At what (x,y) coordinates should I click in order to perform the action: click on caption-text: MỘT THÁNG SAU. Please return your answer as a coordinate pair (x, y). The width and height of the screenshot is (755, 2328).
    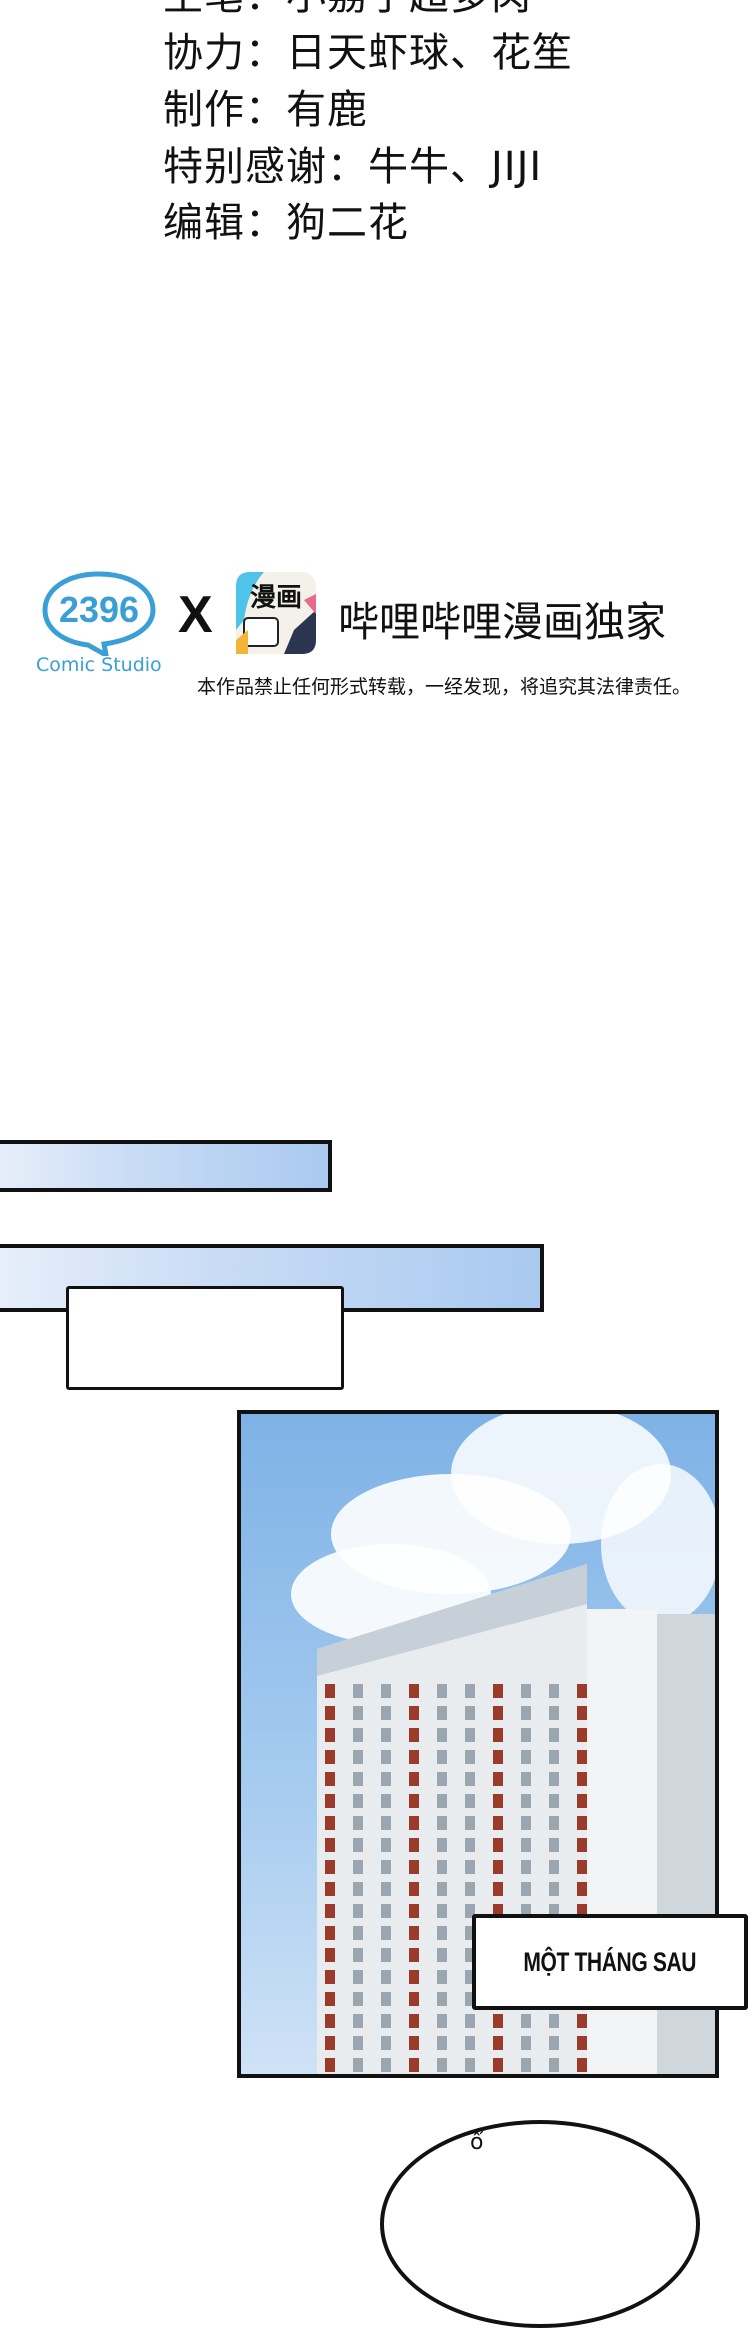
    Looking at the image, I should click on (610, 1961).